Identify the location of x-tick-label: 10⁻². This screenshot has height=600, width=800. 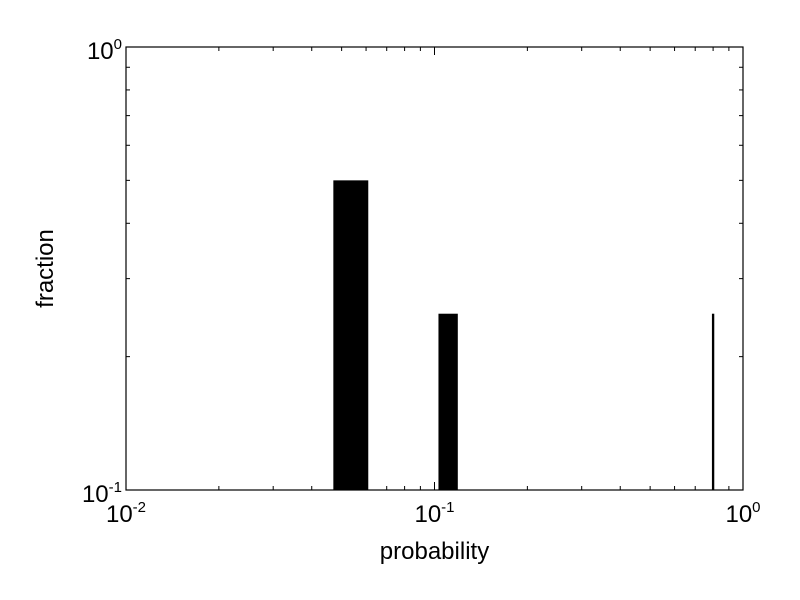
(126, 513).